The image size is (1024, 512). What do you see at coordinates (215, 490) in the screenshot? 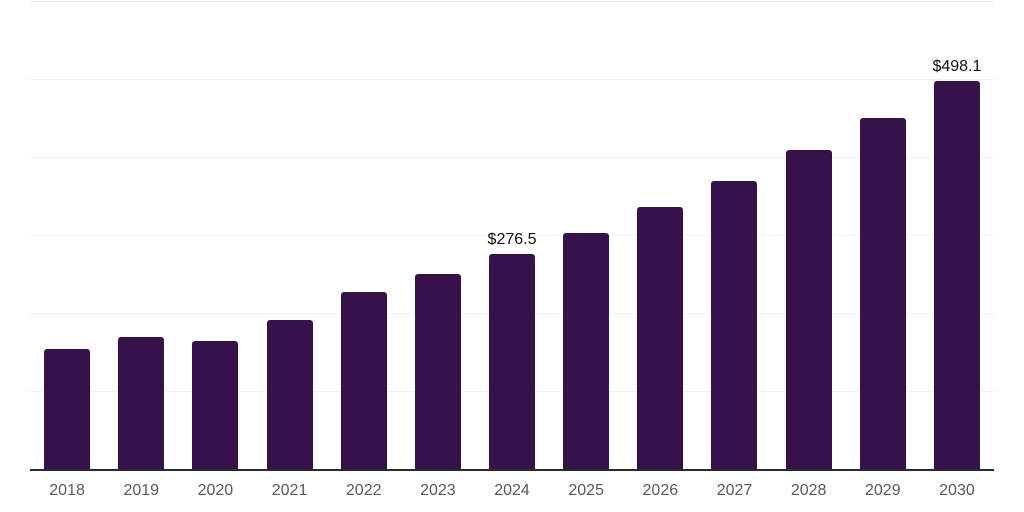
I see `x-tick-2020: 2020` at bounding box center [215, 490].